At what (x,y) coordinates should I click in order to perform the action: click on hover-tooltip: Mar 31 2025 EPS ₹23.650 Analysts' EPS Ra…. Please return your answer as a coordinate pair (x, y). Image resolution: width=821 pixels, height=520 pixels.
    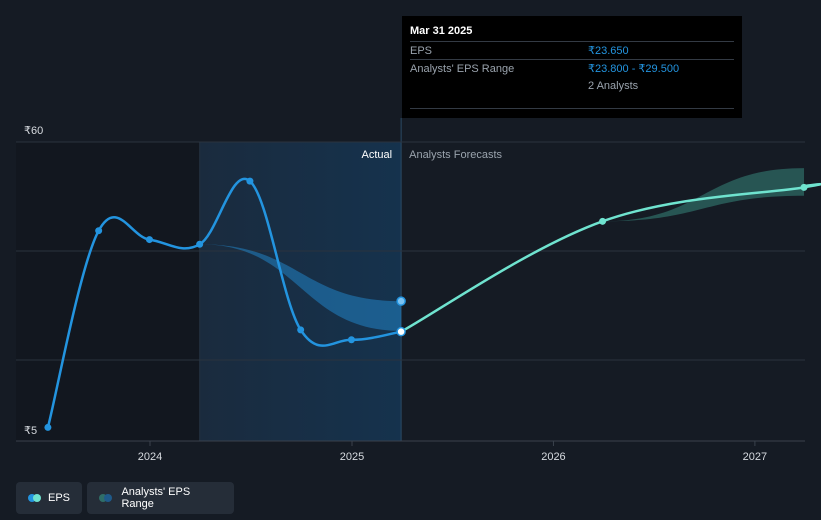
    Looking at the image, I should click on (572, 67).